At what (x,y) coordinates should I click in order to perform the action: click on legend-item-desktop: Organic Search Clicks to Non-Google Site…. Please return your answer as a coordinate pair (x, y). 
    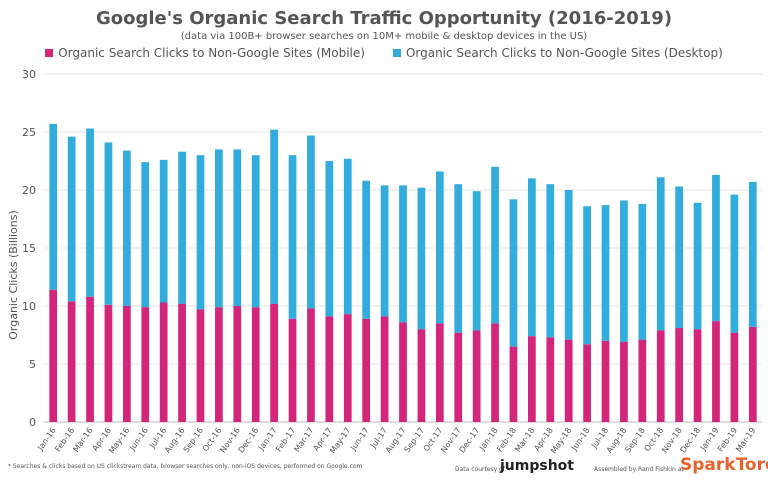
    Looking at the image, I should click on (557, 53).